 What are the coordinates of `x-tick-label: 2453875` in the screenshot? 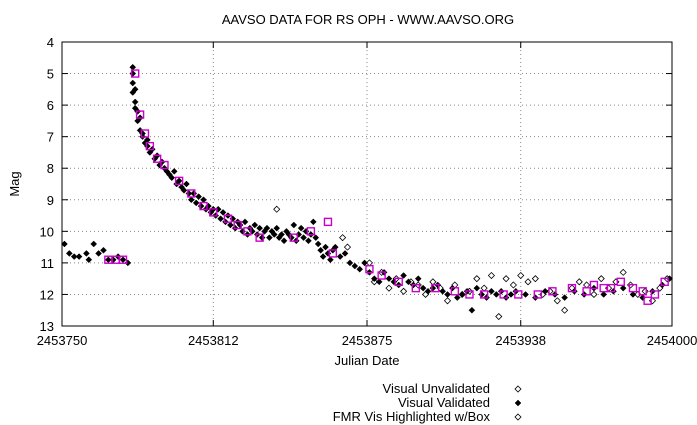 It's located at (367, 340).